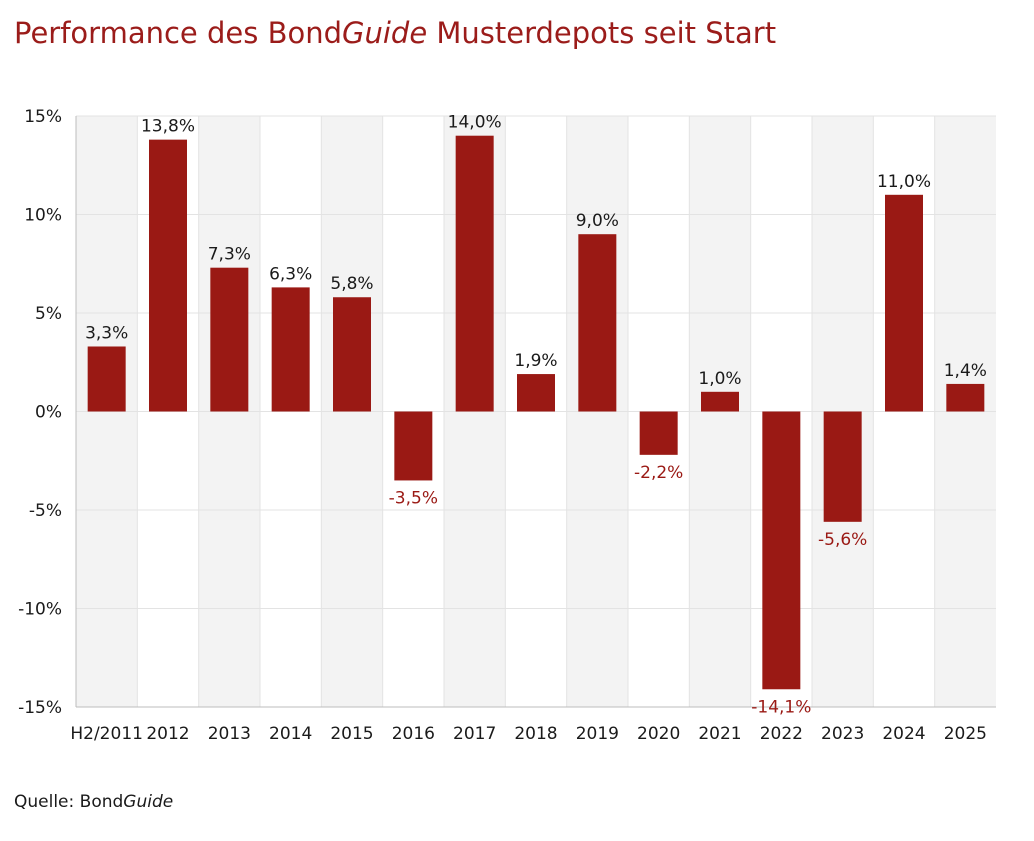 The width and height of the screenshot is (1034, 841). I want to click on x-tick-label: 2019, so click(597, 734).